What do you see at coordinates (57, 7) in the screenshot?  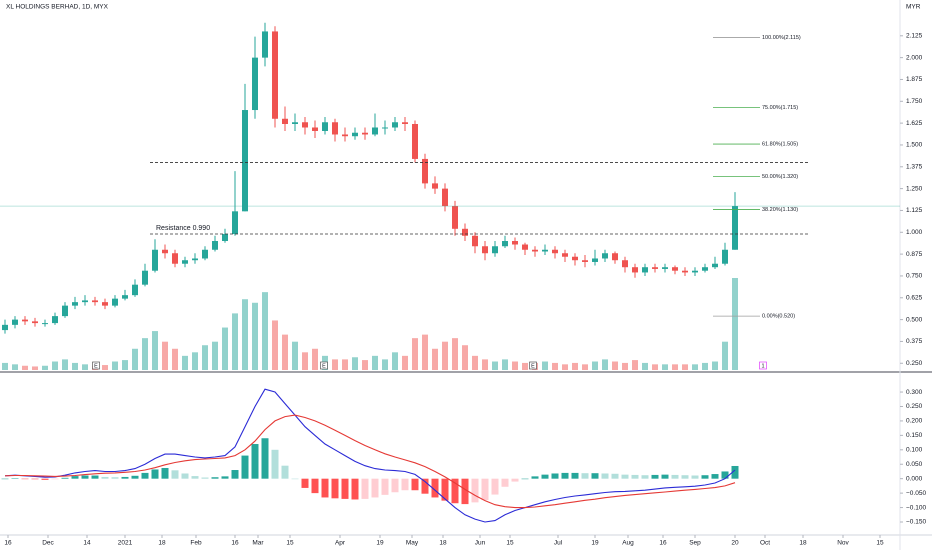 I see `symbol-title: XL HOLDINGS BERHAD, 1D, MYX` at bounding box center [57, 7].